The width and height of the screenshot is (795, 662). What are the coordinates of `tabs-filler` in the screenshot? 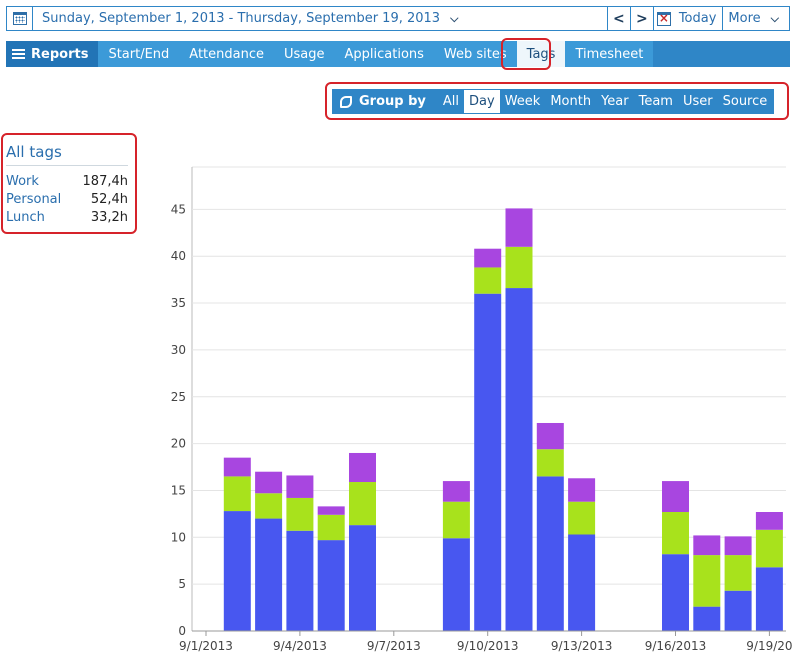 It's located at (721, 54).